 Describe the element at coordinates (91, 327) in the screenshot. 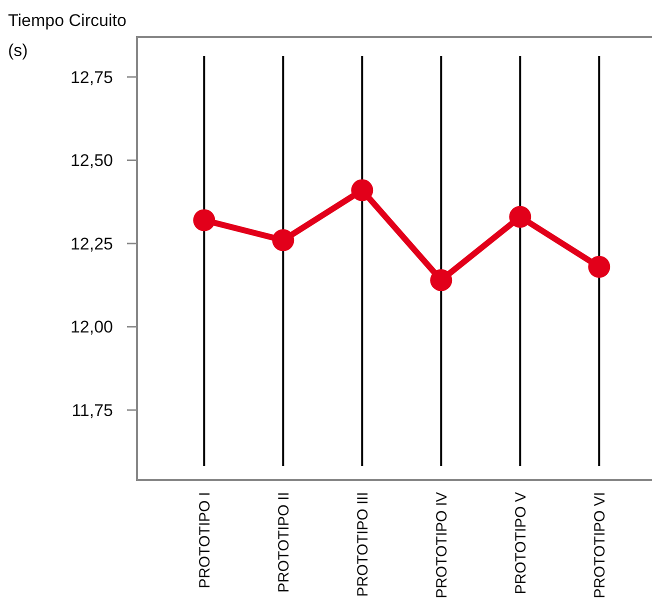

I see `y-tick-label: 12,00` at that location.